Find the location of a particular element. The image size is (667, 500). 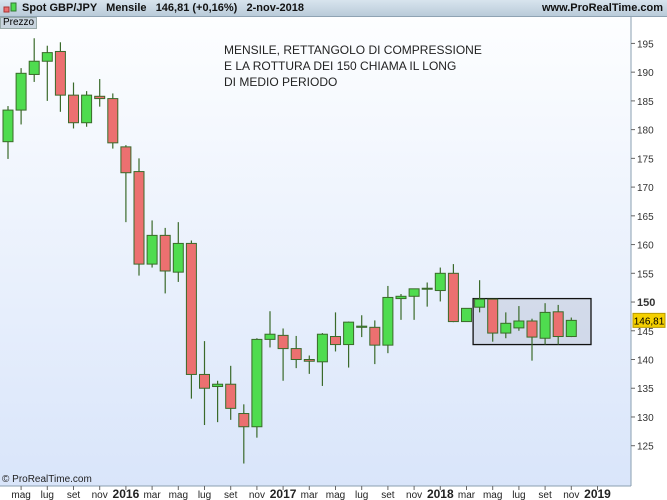

instrument-name: Spot GBP/JPY is located at coordinates (59, 8).